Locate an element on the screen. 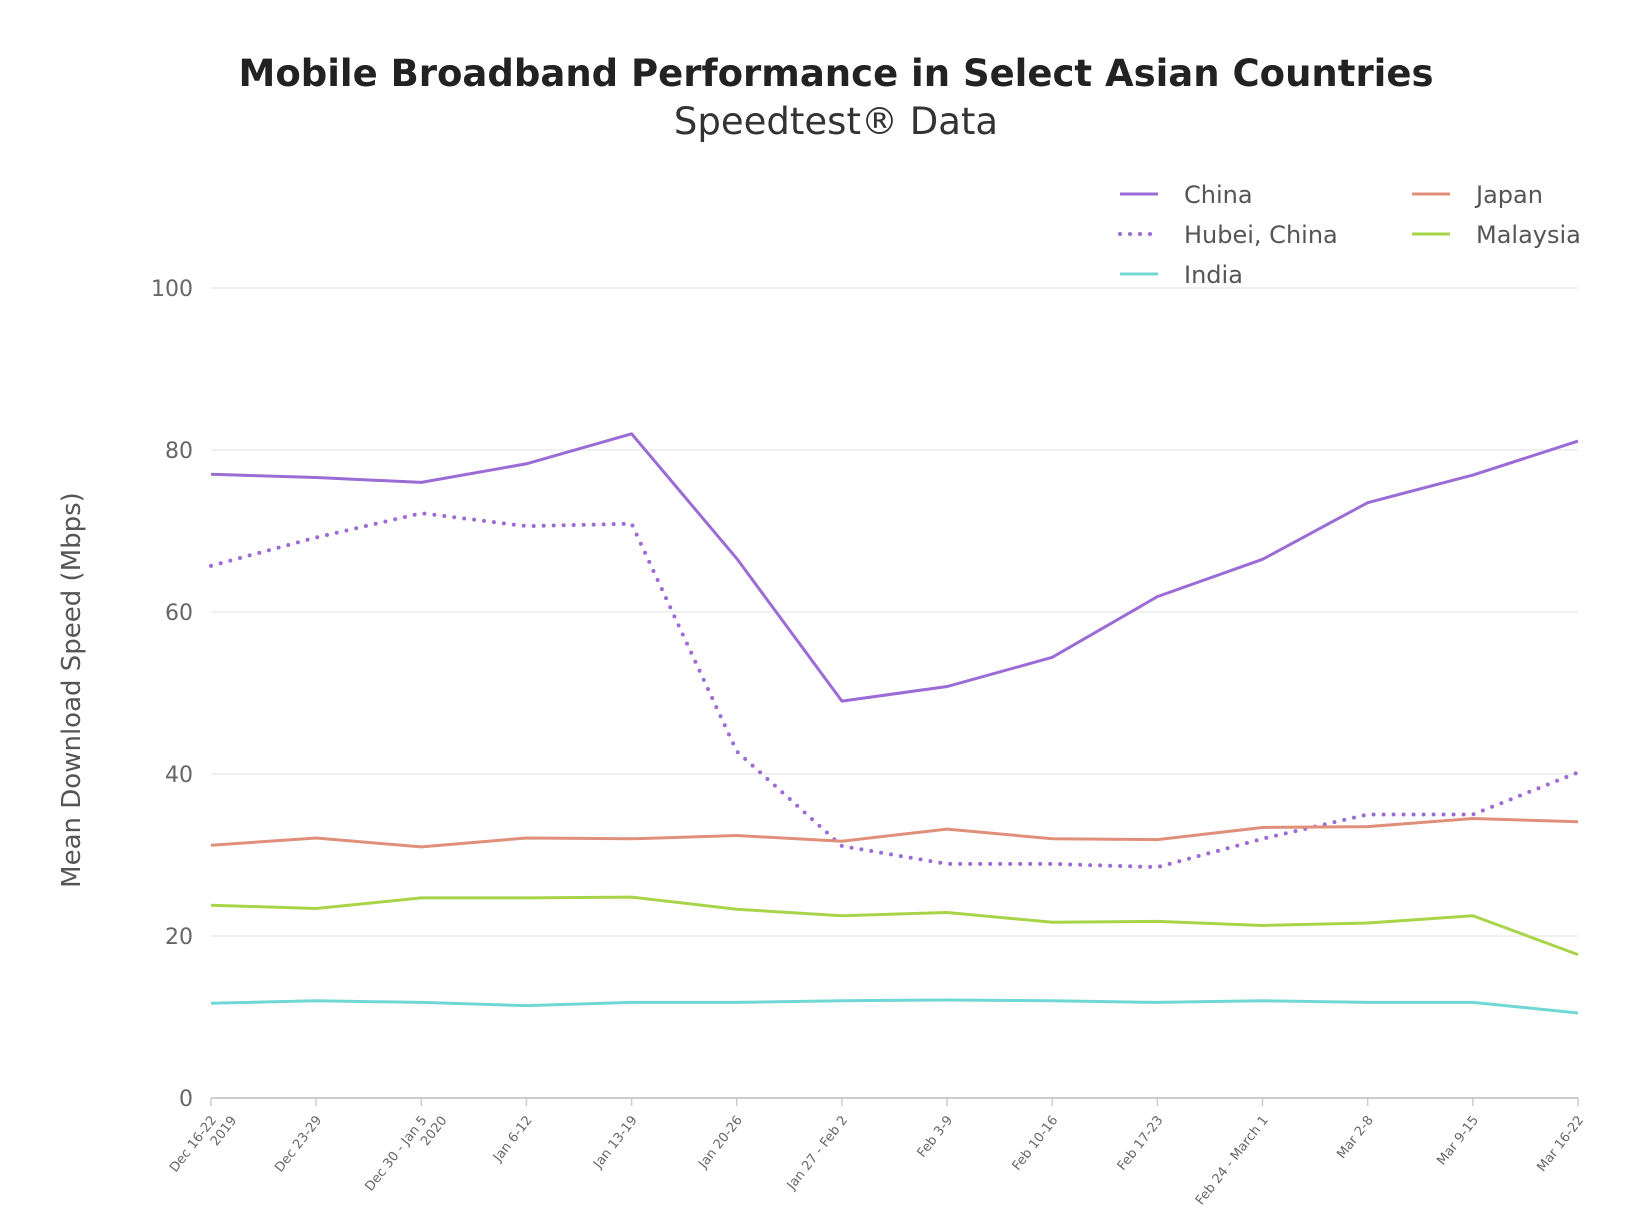 The image size is (1644, 1226). legend-label: China is located at coordinates (1218, 195).